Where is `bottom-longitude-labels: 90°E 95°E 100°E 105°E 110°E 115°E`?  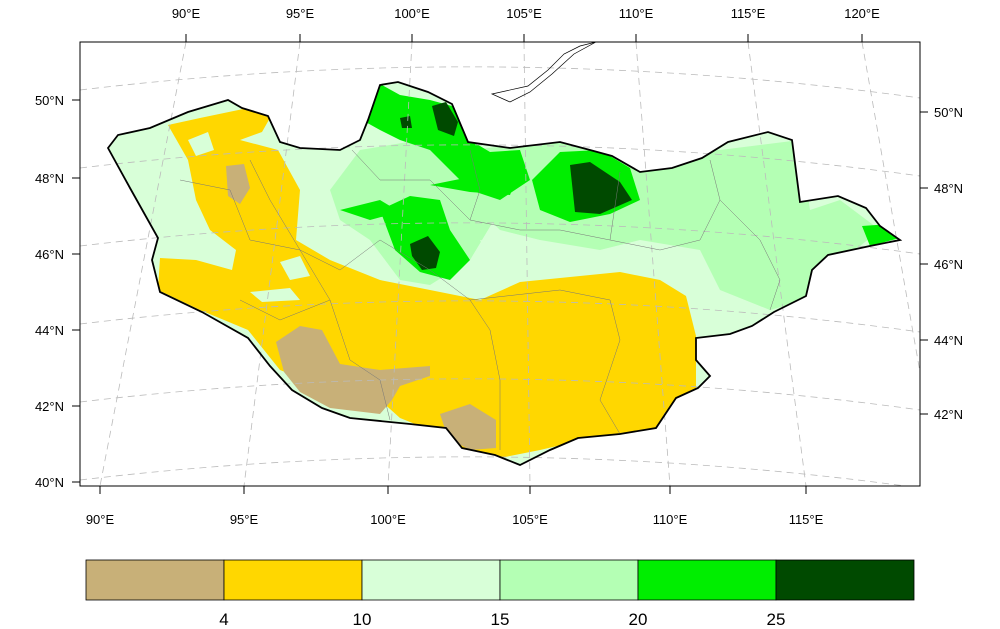
bottom-longitude-labels: 90°E 95°E 100°E 105°E 110°E 115°E is located at coordinates (455, 519).